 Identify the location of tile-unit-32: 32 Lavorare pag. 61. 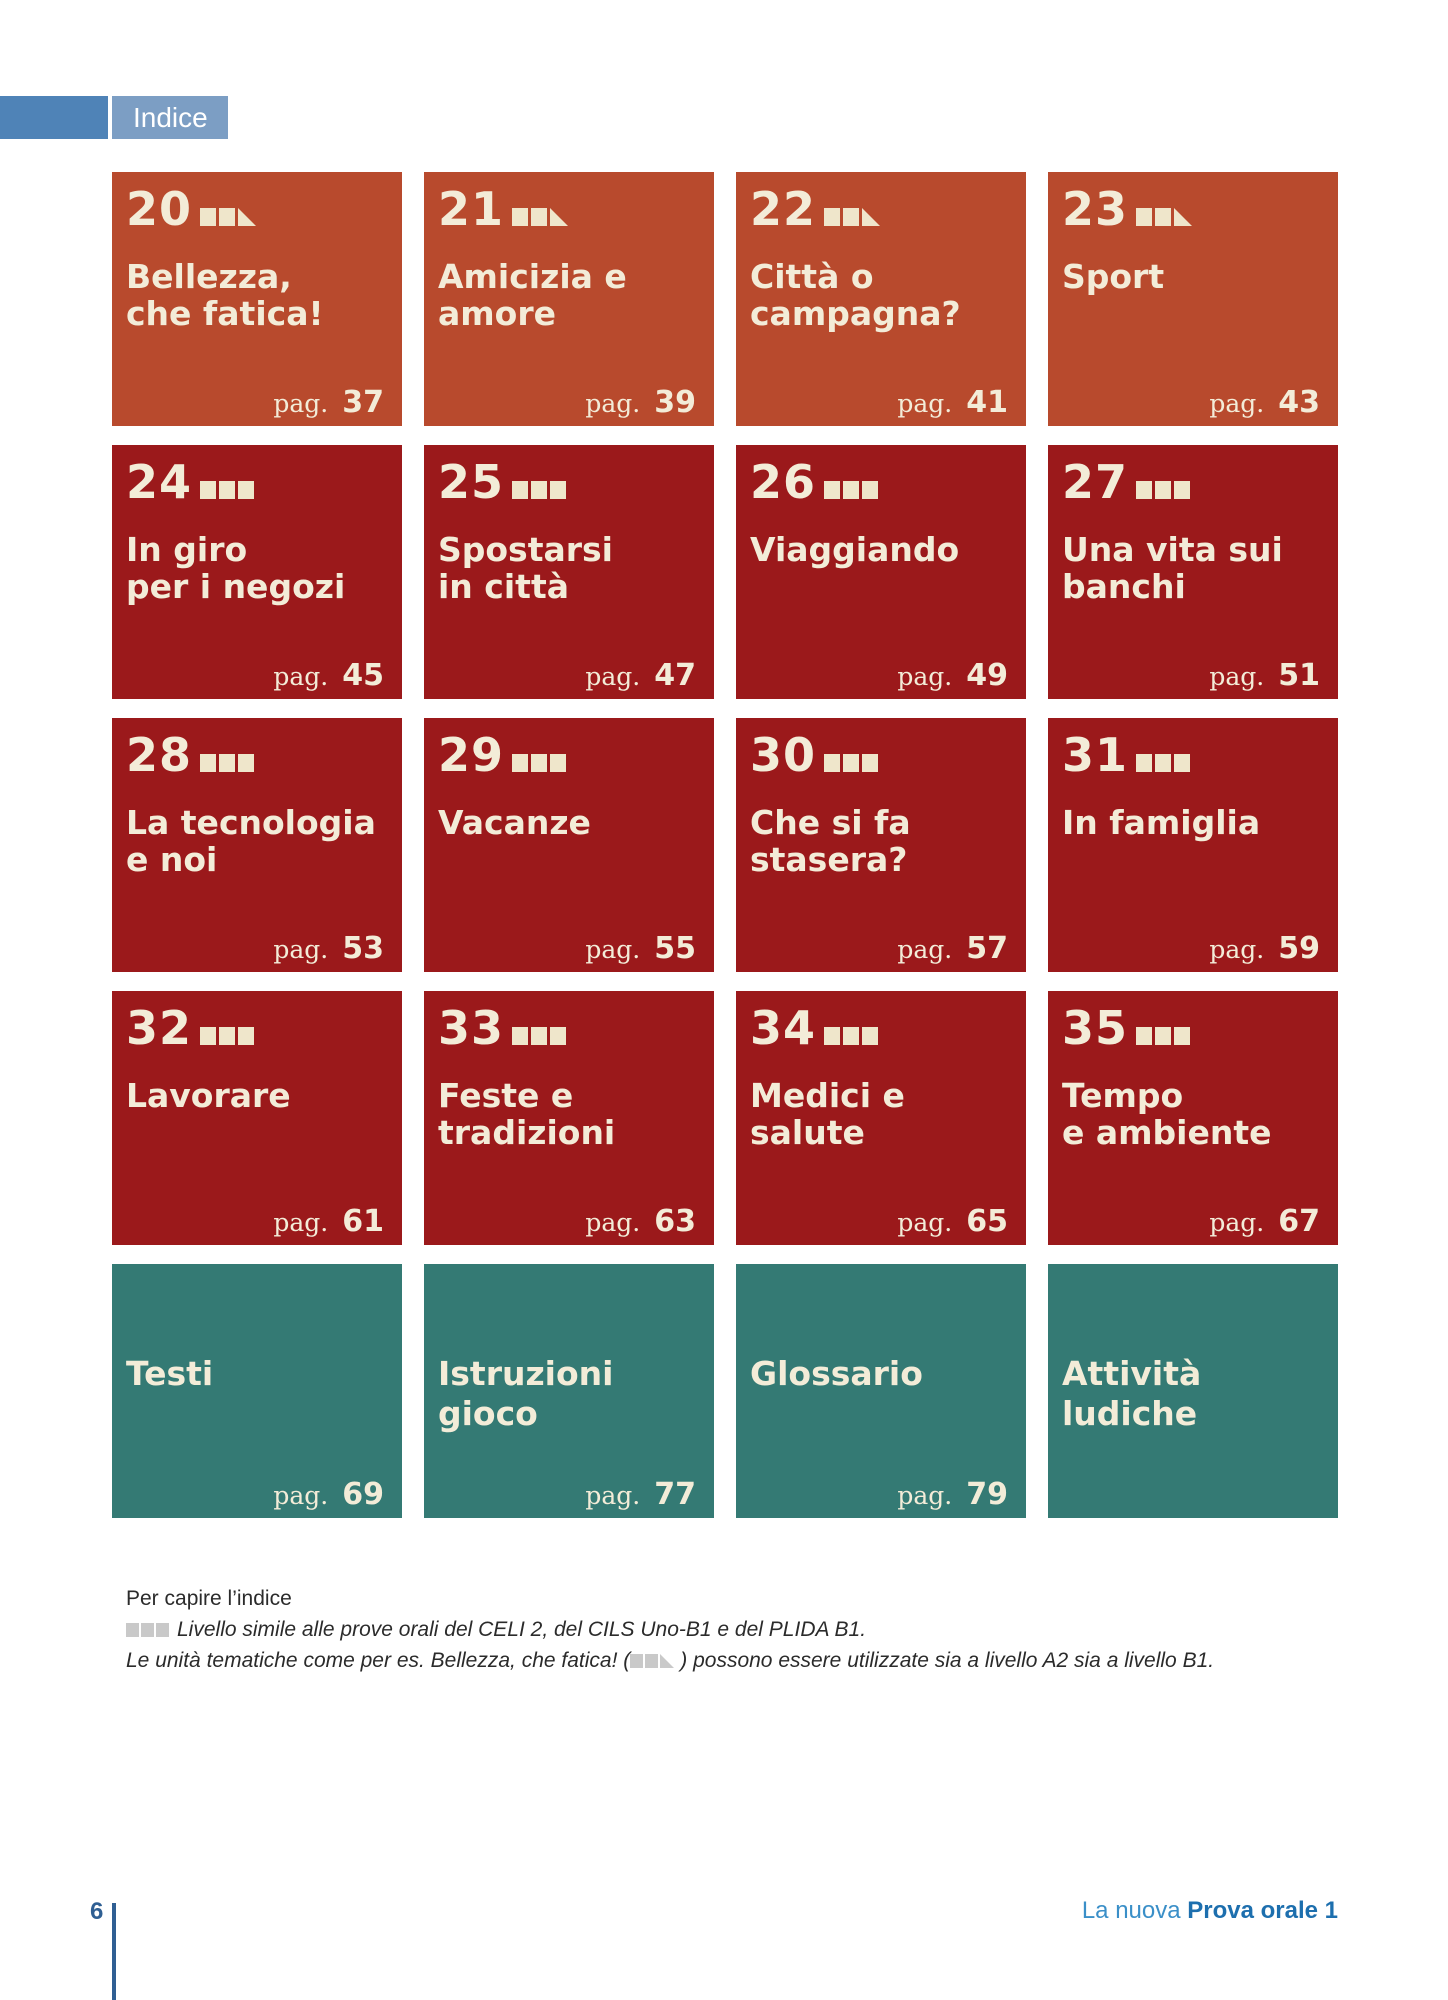
(257, 1118).